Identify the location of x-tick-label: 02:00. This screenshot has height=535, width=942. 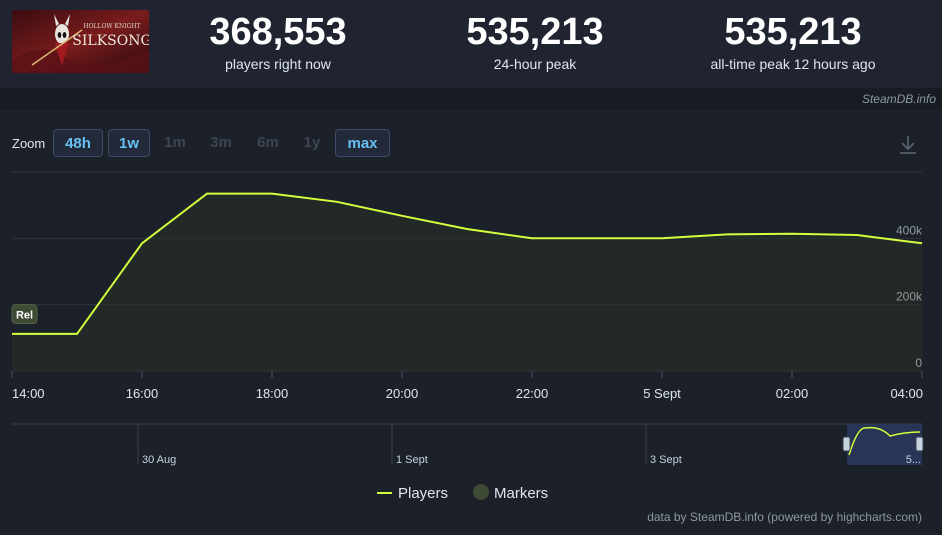
(792, 393).